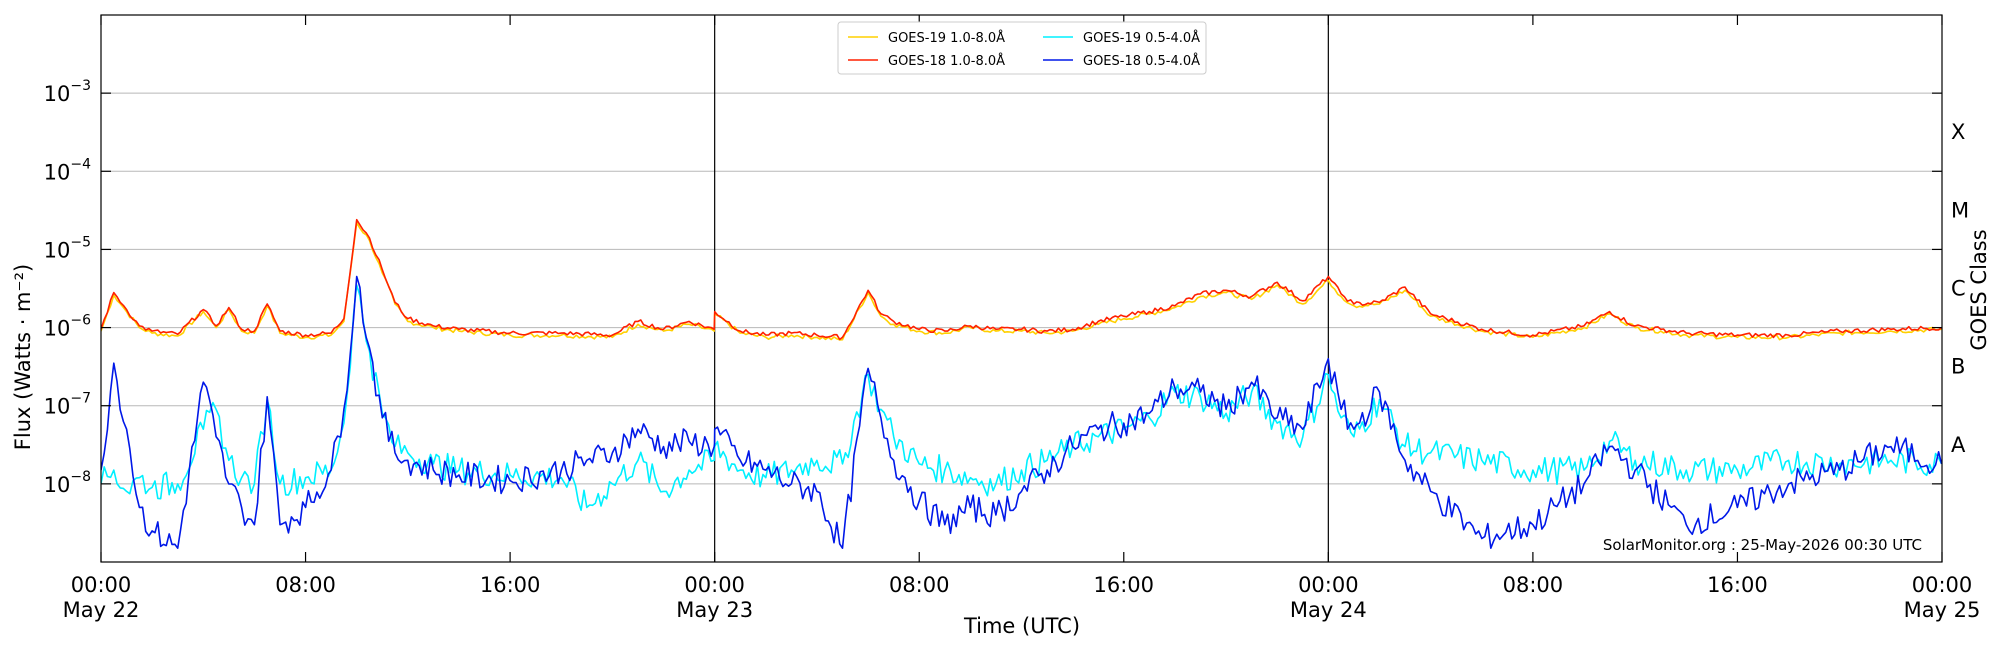  What do you see at coordinates (1942, 610) in the screenshot?
I see `x-tick-date-label: May 25` at bounding box center [1942, 610].